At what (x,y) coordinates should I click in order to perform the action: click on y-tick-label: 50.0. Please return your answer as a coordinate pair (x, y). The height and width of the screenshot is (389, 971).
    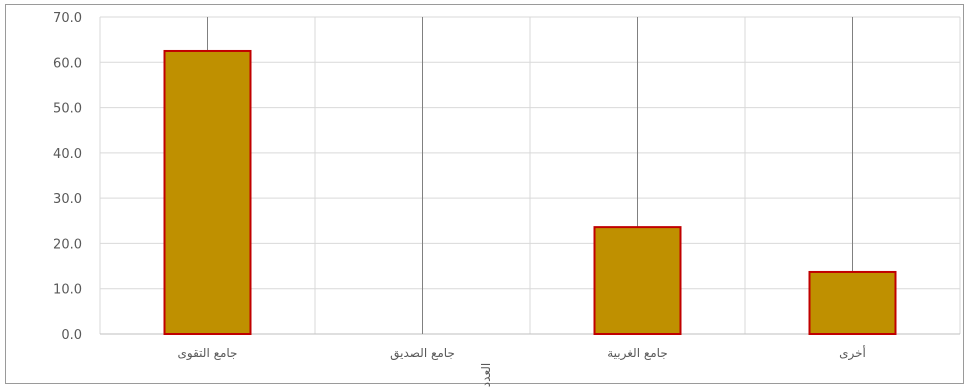
    Looking at the image, I should click on (67, 109).